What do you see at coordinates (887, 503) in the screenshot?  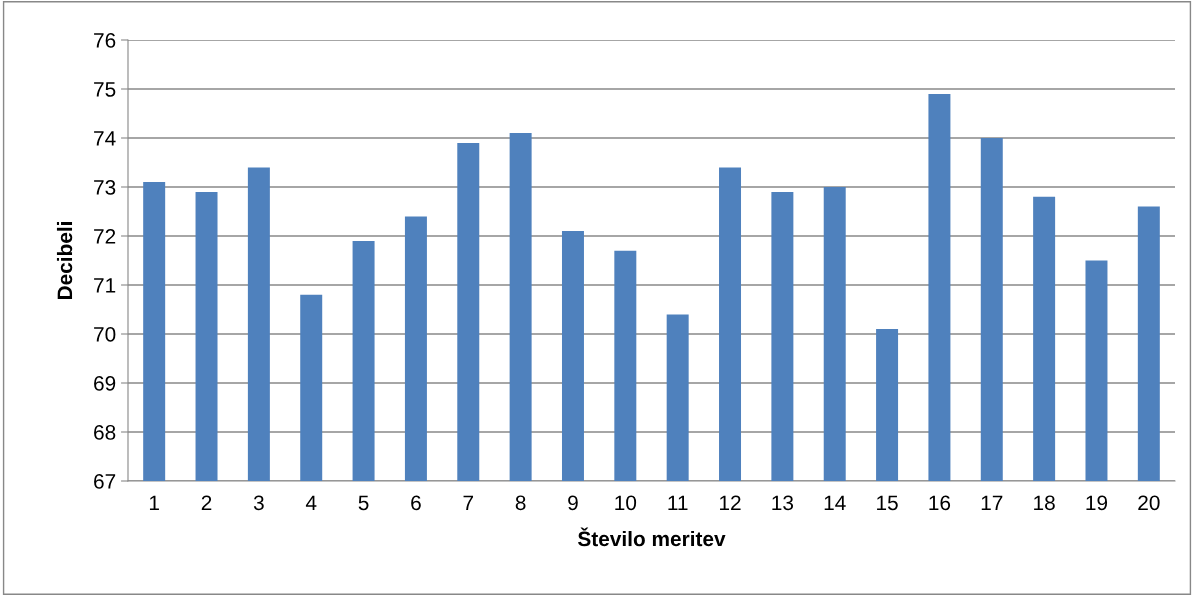 I see `x-tick-label: 15` at bounding box center [887, 503].